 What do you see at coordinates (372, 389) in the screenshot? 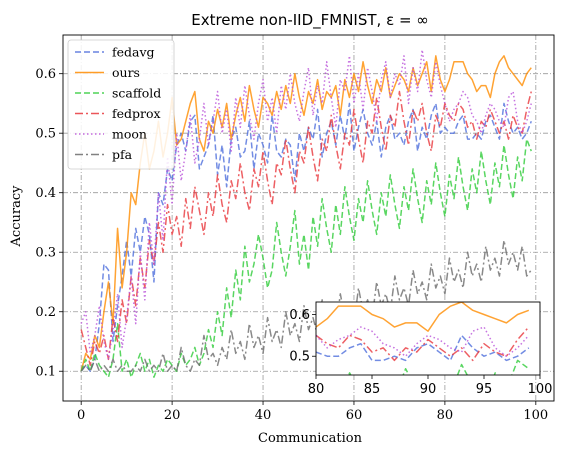
I see `inset-x-tick-label: 85` at bounding box center [372, 389].